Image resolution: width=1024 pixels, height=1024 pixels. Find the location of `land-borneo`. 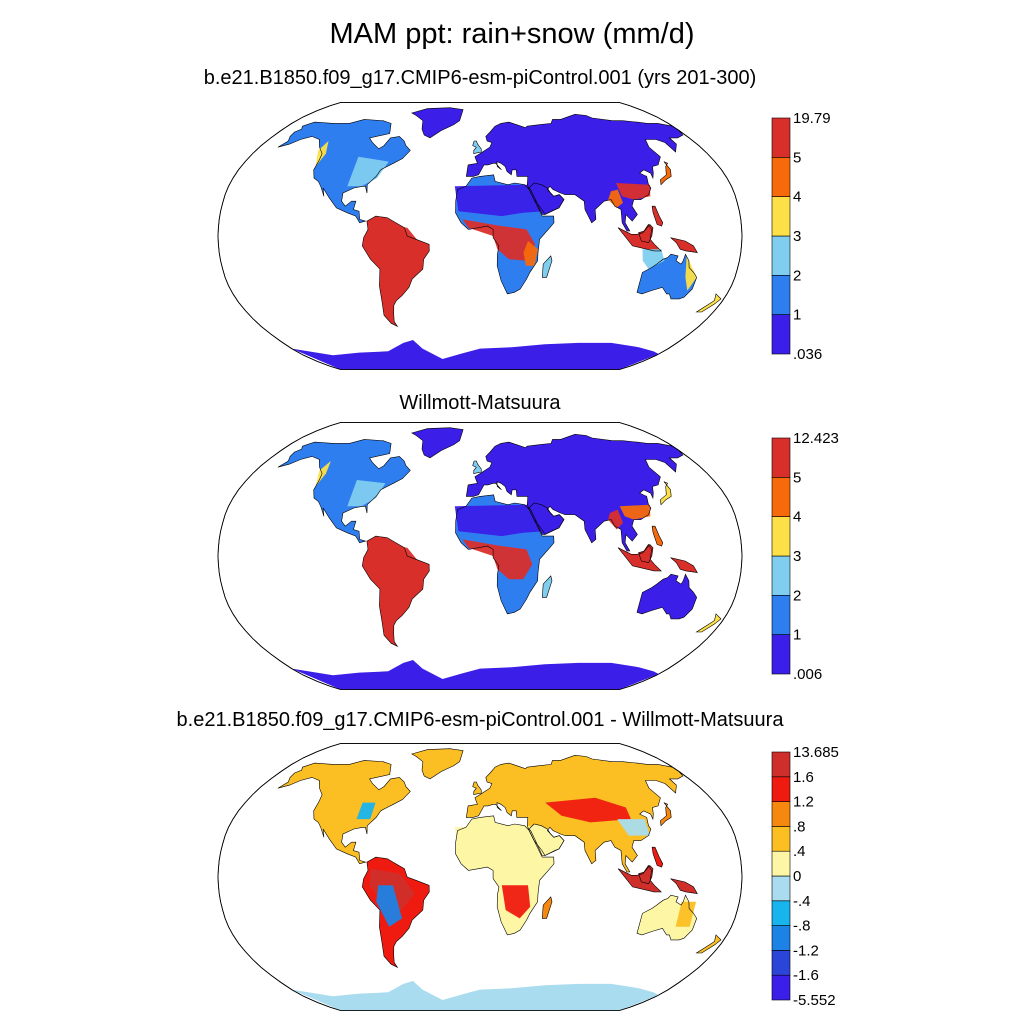

land-borneo is located at coordinates (645, 553).